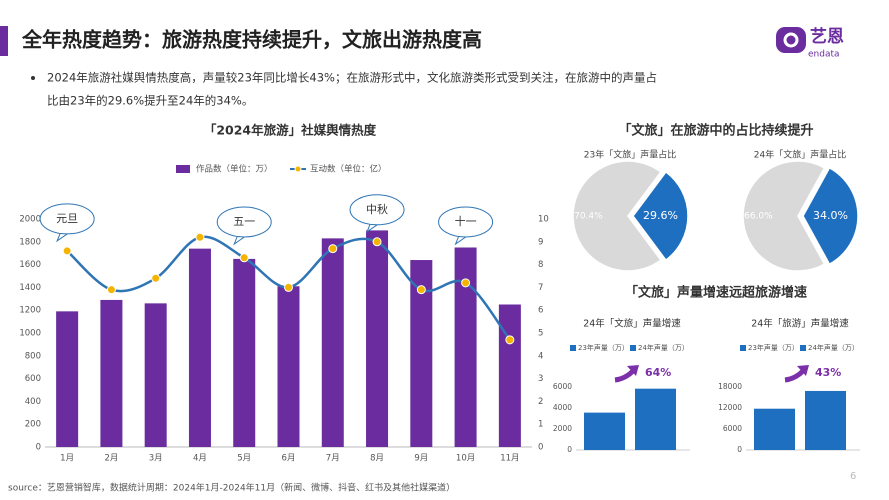 The height and width of the screenshot is (500, 889). I want to click on annotation: 五一, so click(244, 221).